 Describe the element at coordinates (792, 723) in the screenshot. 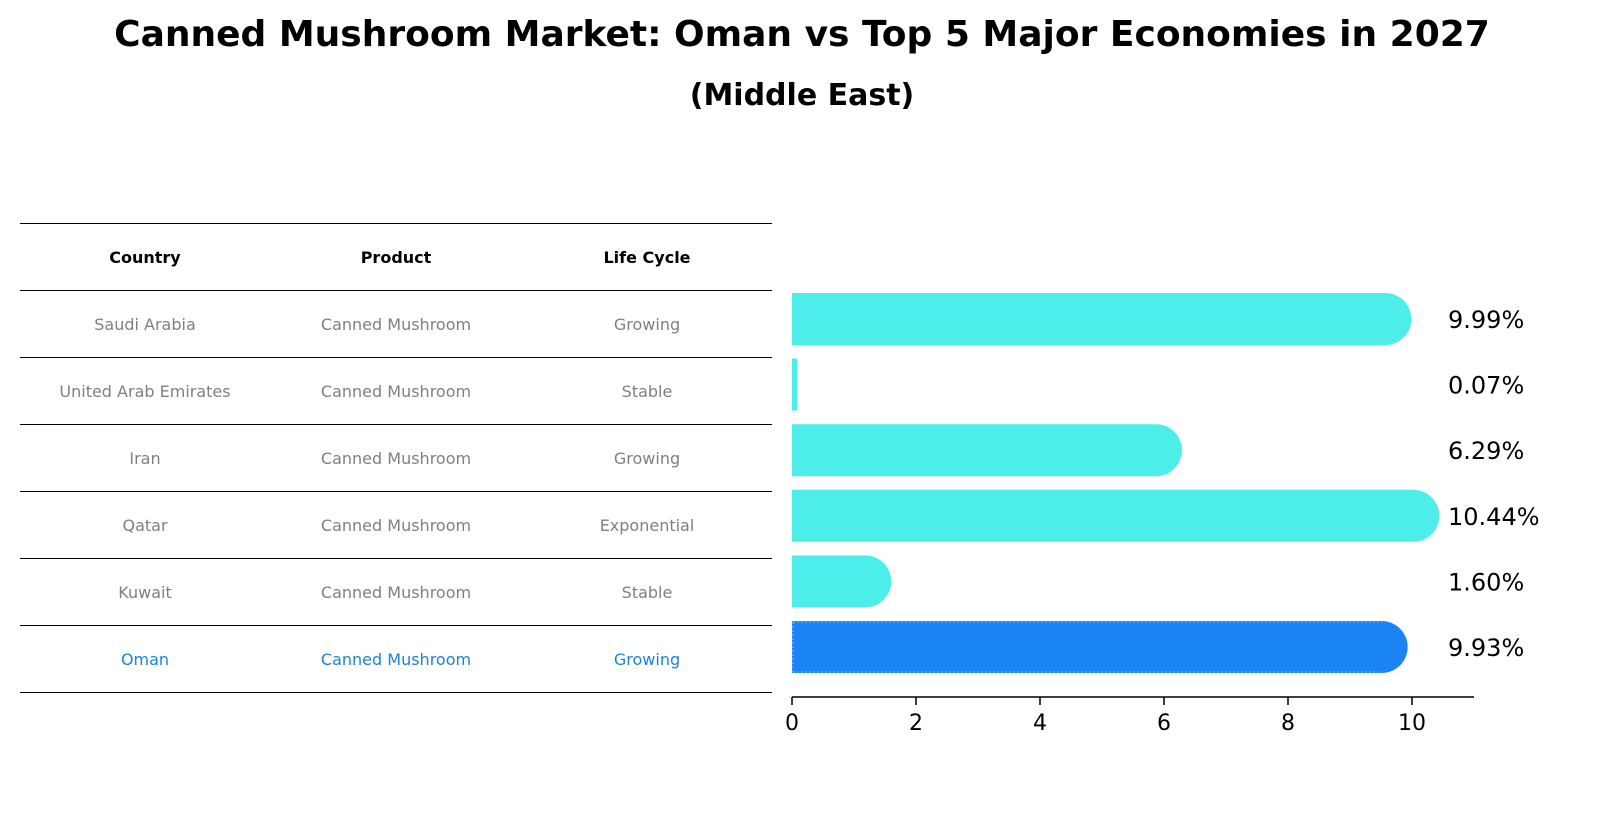

I see `x-tick-label: 0` at that location.